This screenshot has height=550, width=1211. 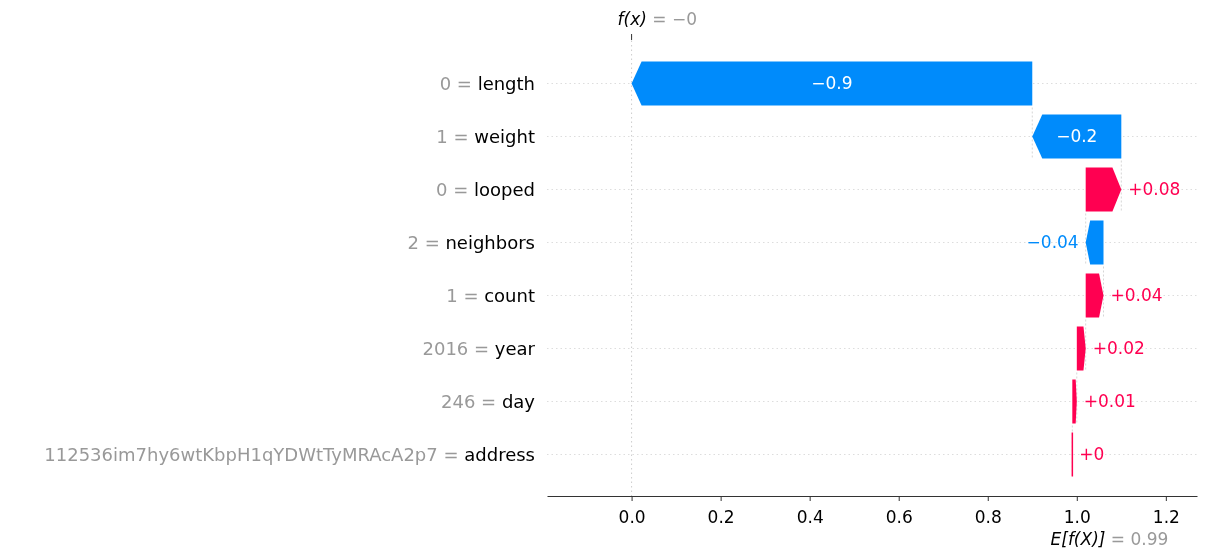 What do you see at coordinates (810, 516) in the screenshot?
I see `x-tick-label: 0.4` at bounding box center [810, 516].